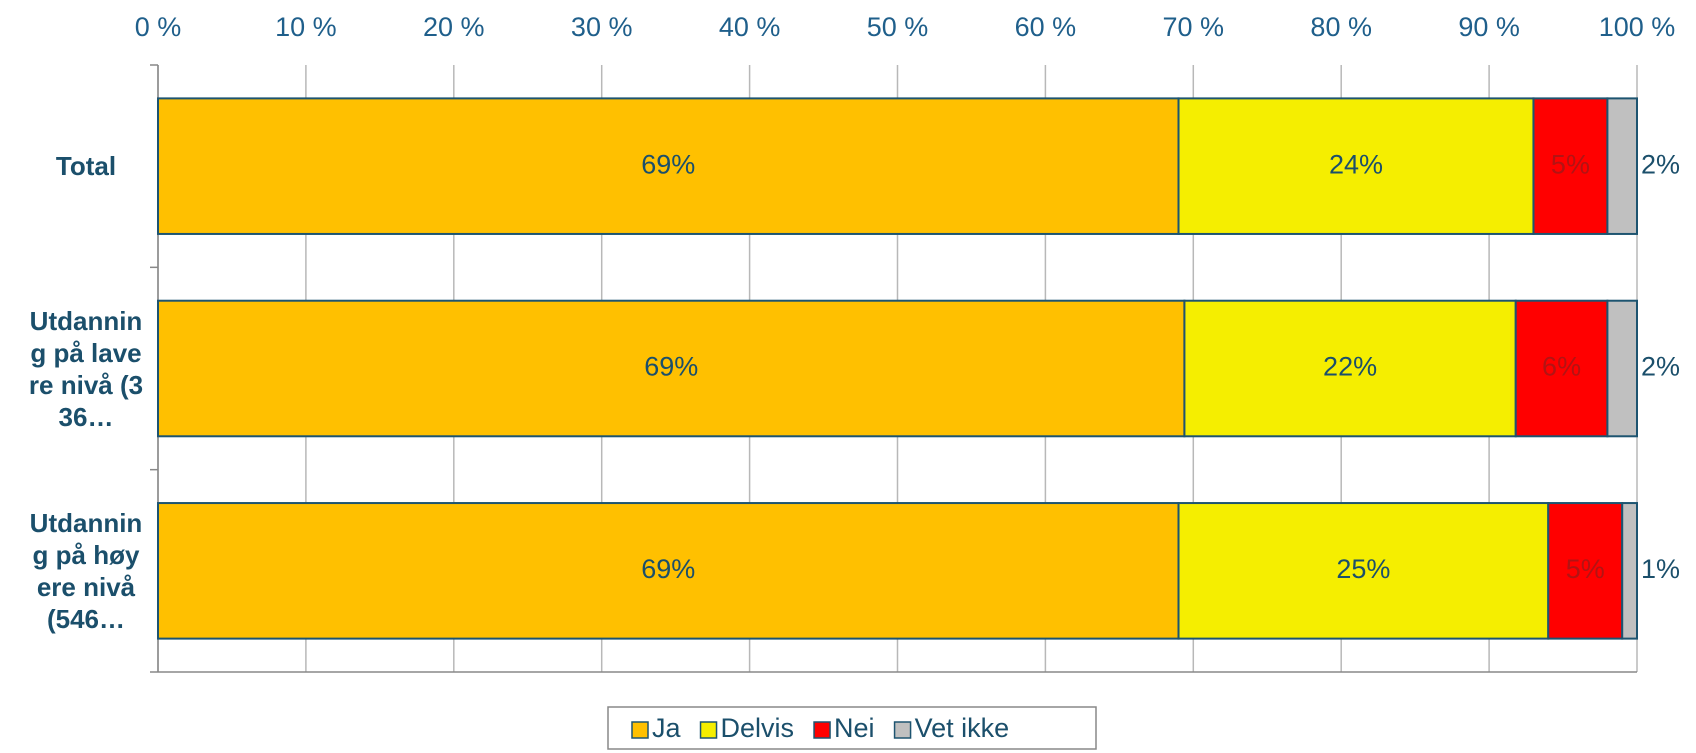 This screenshot has height=753, width=1696. Describe the element at coordinates (1637, 27) in the screenshot. I see `x-tick-label: 100 %` at that location.